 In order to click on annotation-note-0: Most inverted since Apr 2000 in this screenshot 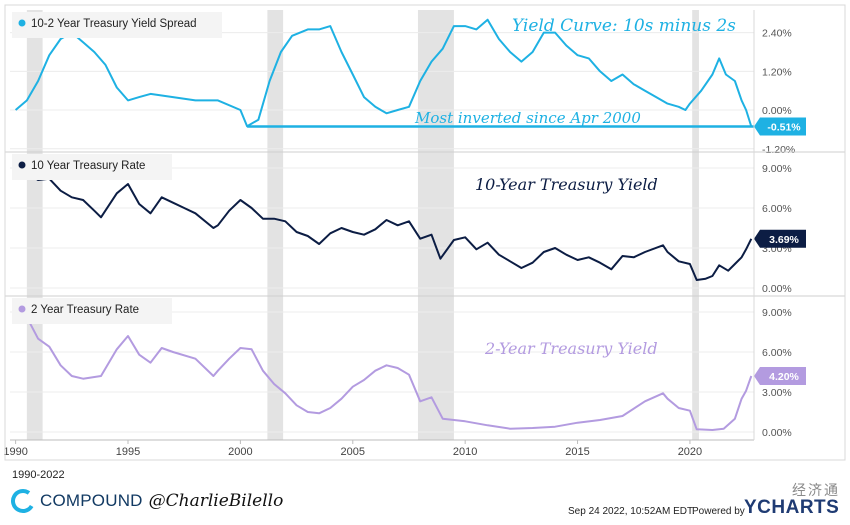, I will do `click(527, 118)`.